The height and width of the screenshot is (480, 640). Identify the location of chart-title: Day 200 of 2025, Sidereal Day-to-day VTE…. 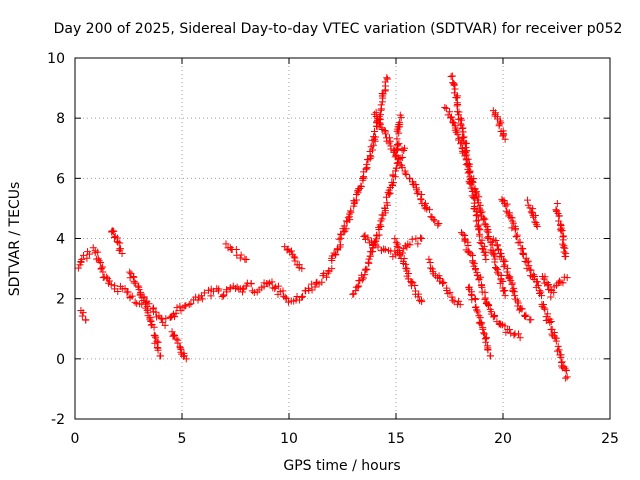
(338, 29).